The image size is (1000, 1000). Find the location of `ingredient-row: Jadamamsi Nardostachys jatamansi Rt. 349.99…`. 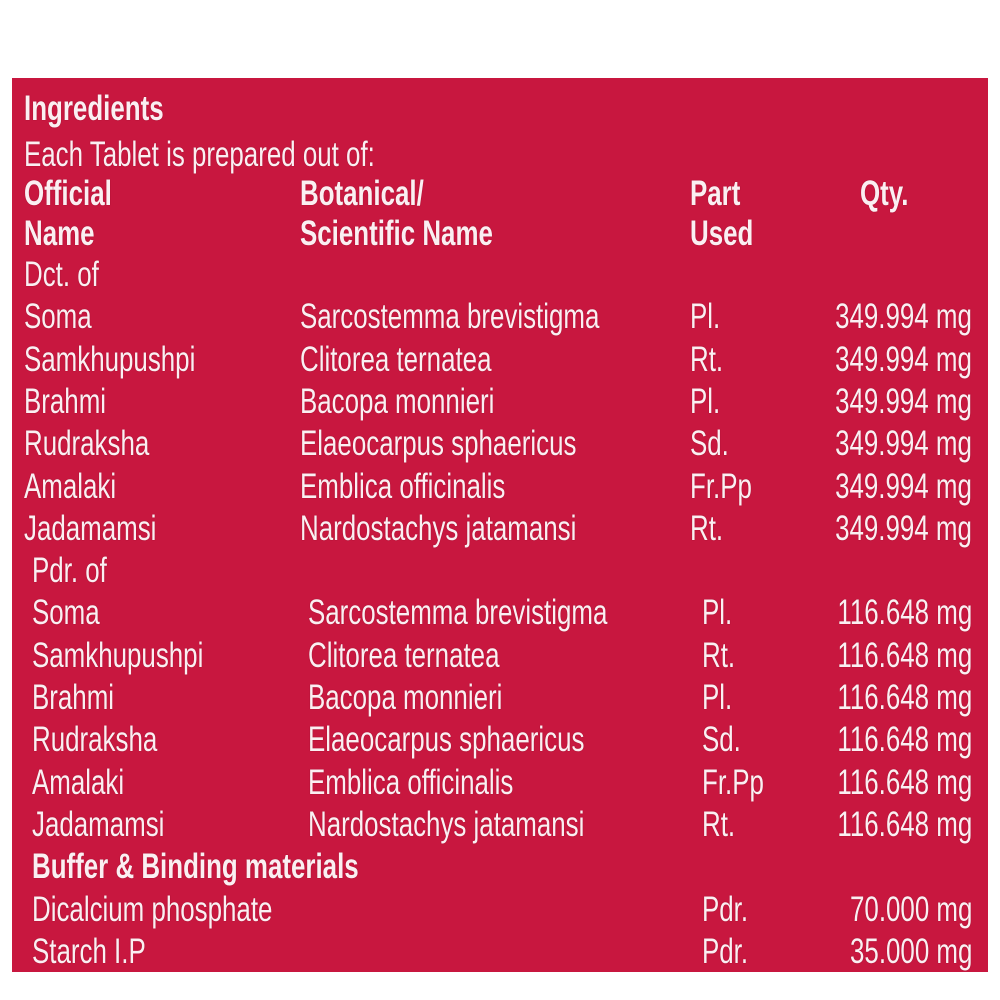

ingredient-row: Jadamamsi Nardostachys jatamansi Rt. 349.99… is located at coordinates (500, 529).